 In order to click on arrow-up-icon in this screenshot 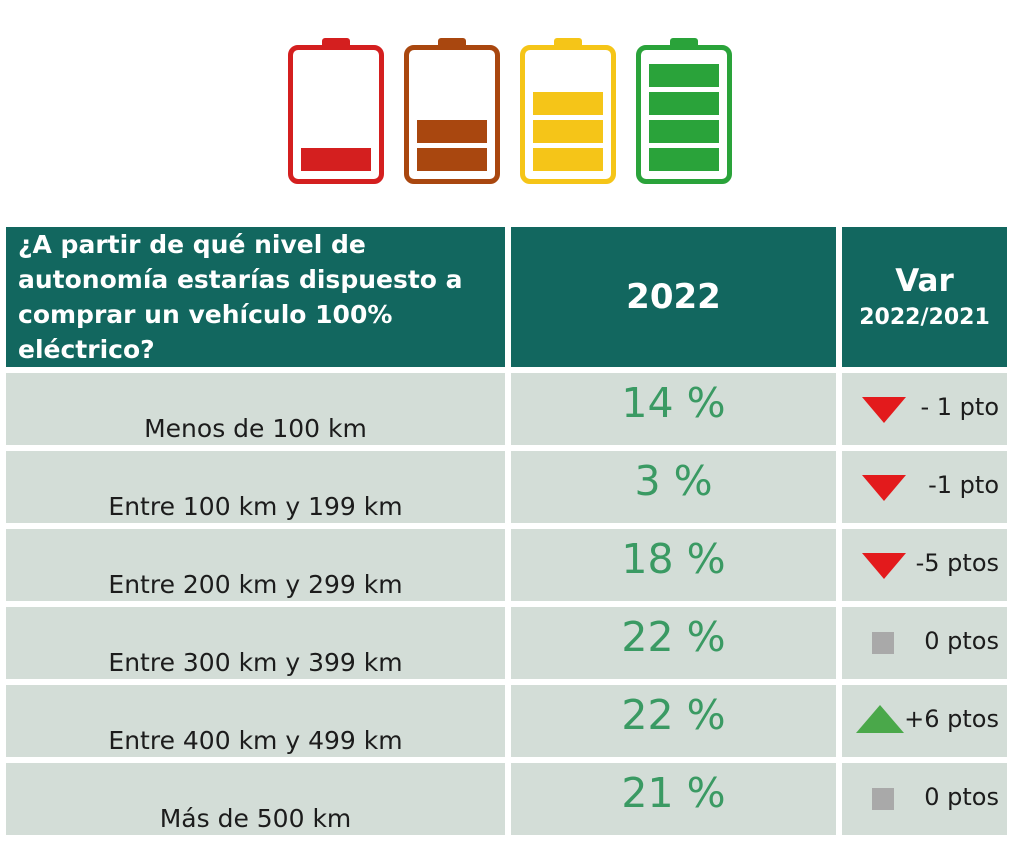, I will do `click(880, 719)`.